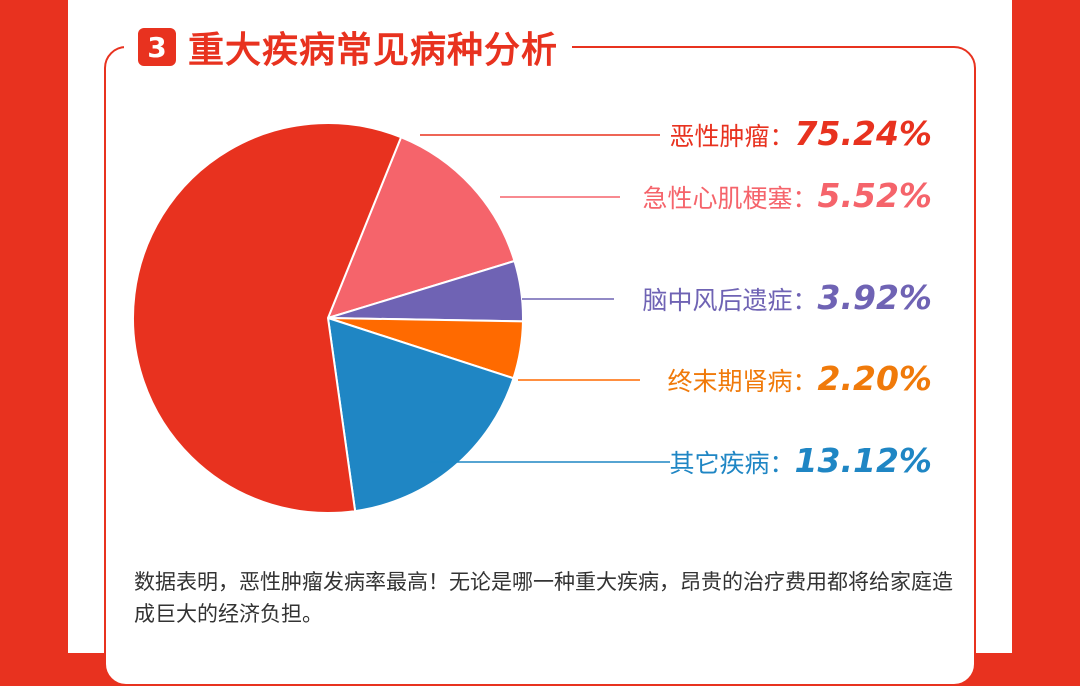 The height and width of the screenshot is (686, 1080). What do you see at coordinates (421, 227) in the screenshot?
I see `slice-acute-mi` at bounding box center [421, 227].